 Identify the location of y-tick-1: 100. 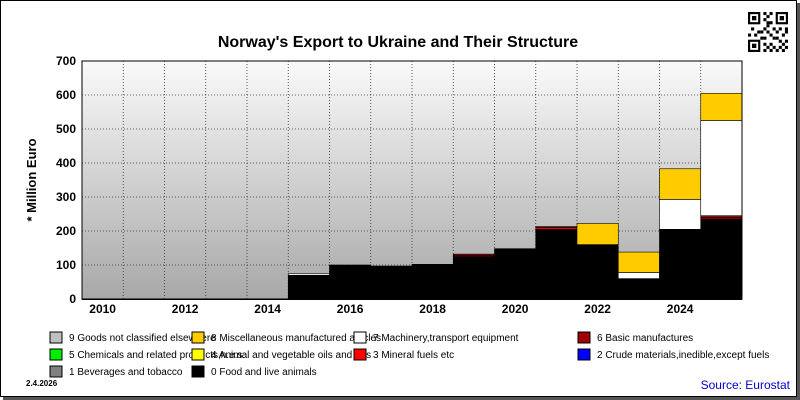
(66, 265).